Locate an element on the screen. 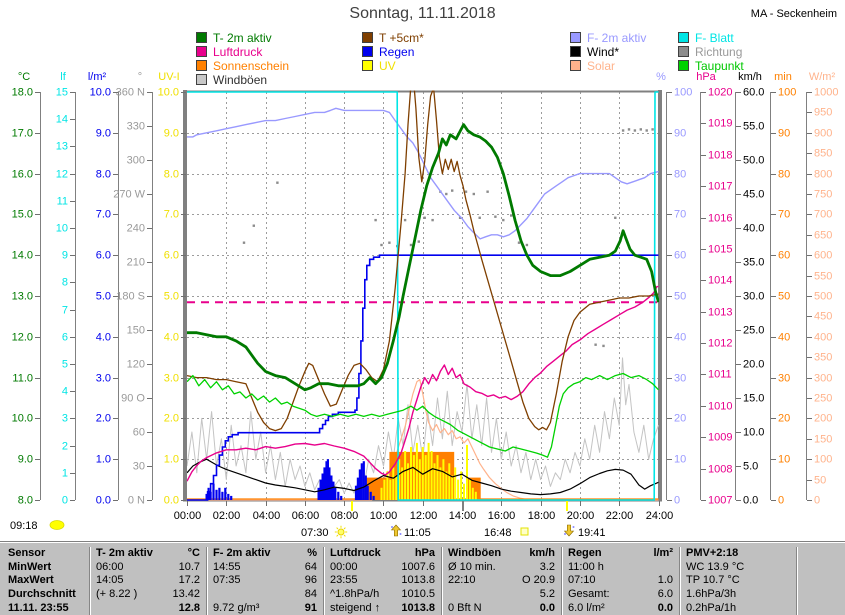 Image resolution: width=845 pixels, height=615 pixels. stats-cell-desc: 07:35 is located at coordinates (227, 580).